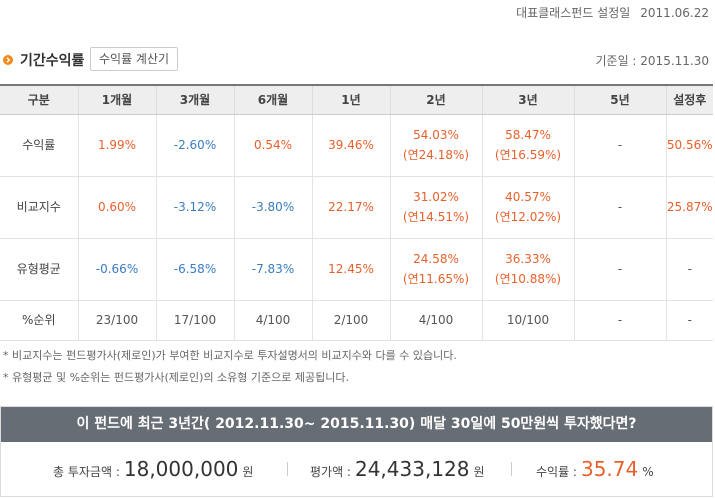  Describe the element at coordinates (39, 320) in the screenshot. I see `row-label: %순위` at that location.